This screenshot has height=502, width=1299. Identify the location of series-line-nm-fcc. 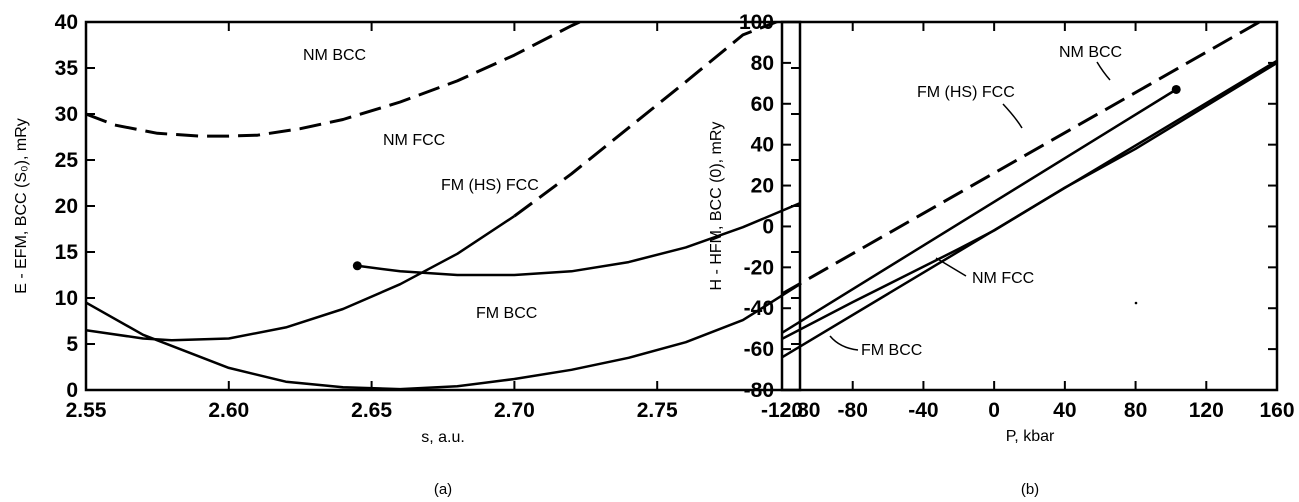
(301, 278).